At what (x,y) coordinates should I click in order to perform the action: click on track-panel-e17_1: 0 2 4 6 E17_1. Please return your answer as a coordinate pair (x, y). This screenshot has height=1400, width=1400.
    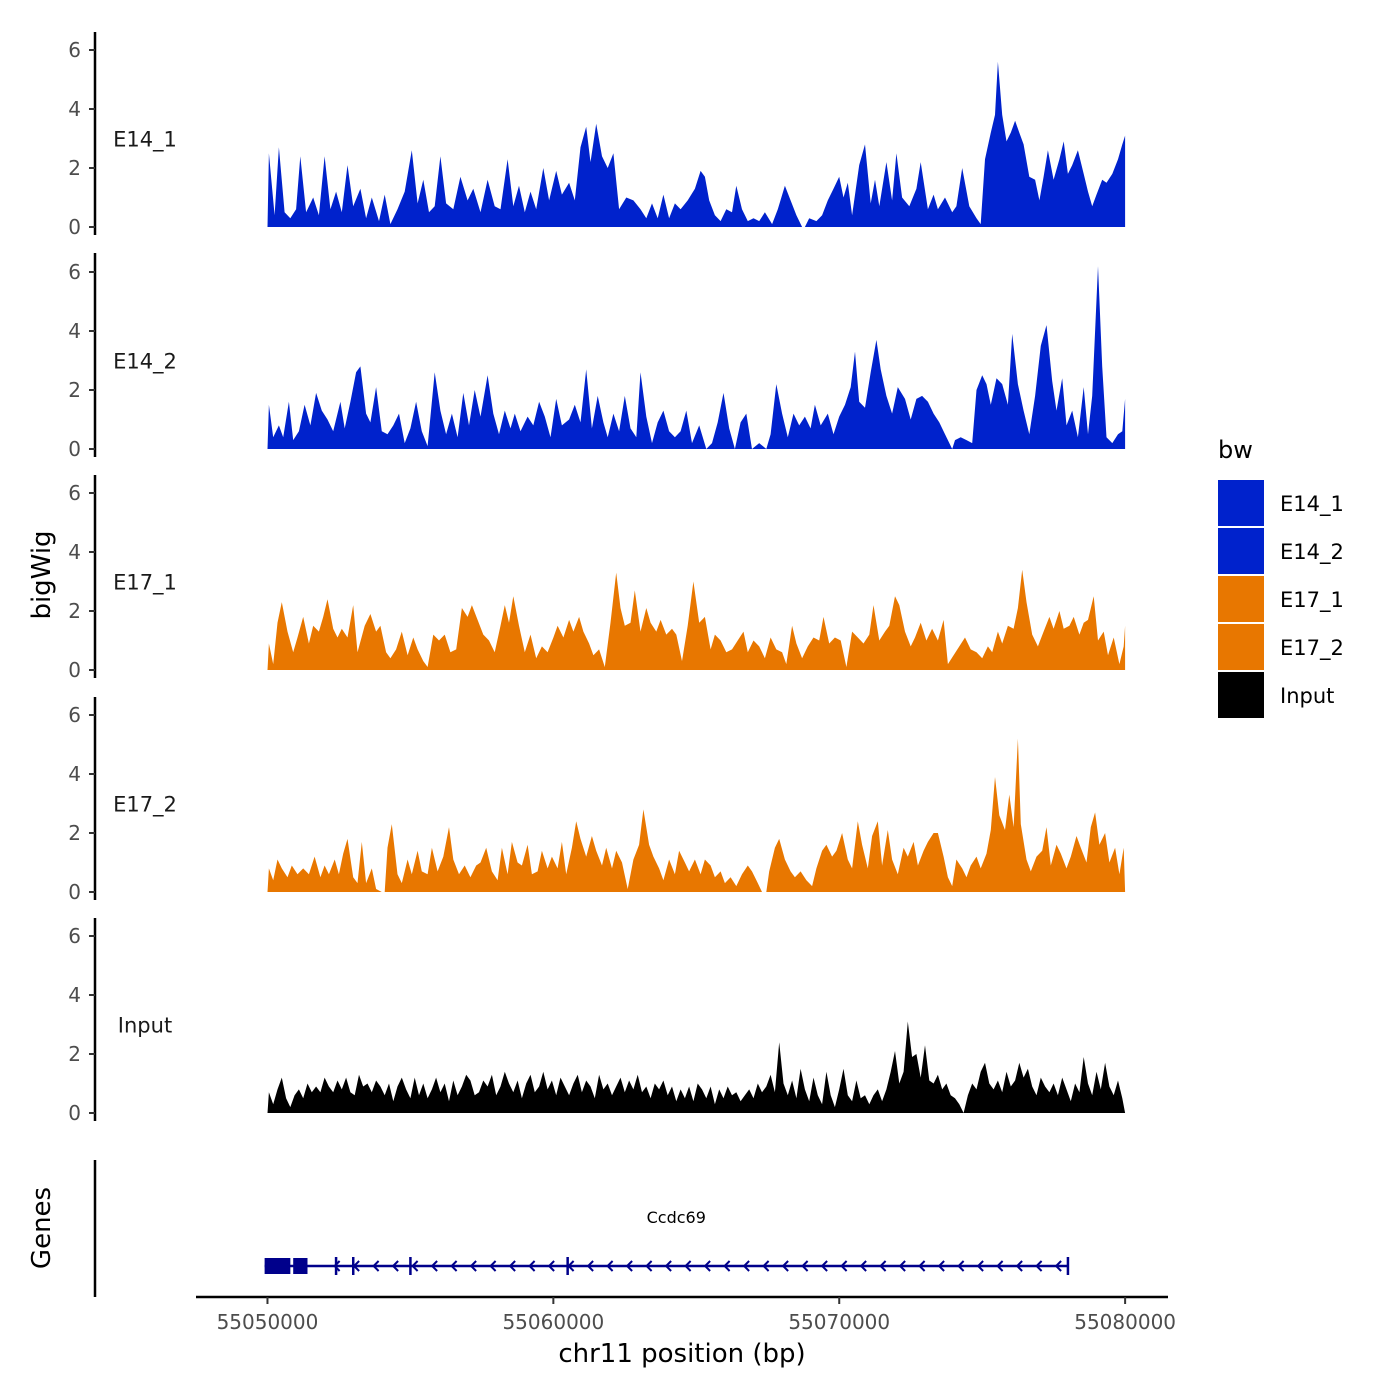
    Looking at the image, I should click on (597, 578).